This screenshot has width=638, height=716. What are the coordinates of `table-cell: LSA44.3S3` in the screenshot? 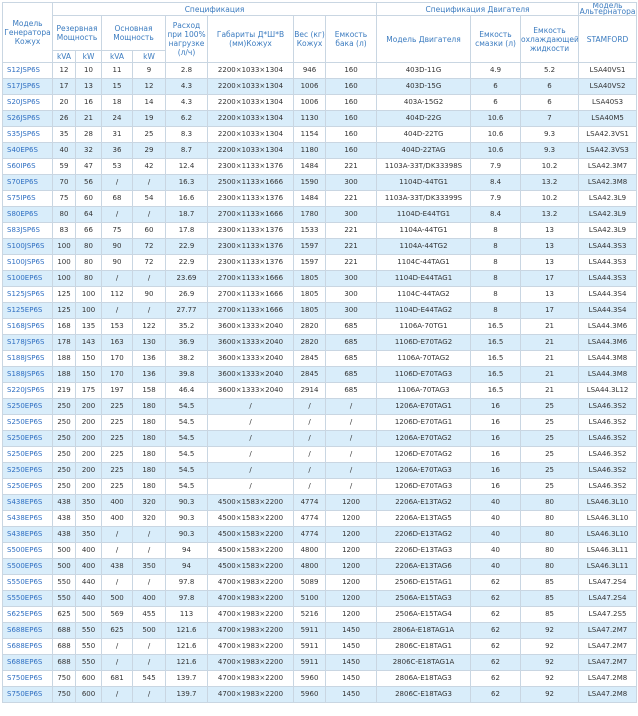 It's located at (608, 262).